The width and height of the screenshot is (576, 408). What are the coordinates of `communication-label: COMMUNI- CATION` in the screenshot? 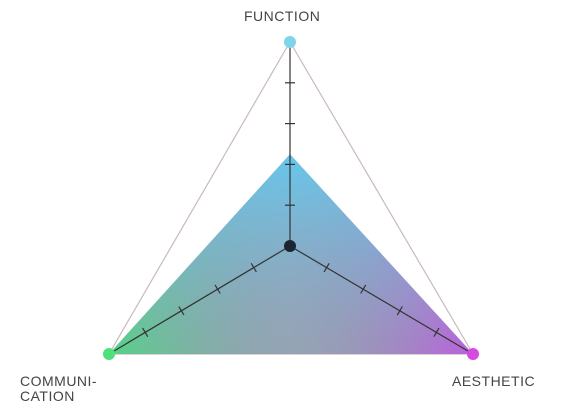 It's located at (58, 389).